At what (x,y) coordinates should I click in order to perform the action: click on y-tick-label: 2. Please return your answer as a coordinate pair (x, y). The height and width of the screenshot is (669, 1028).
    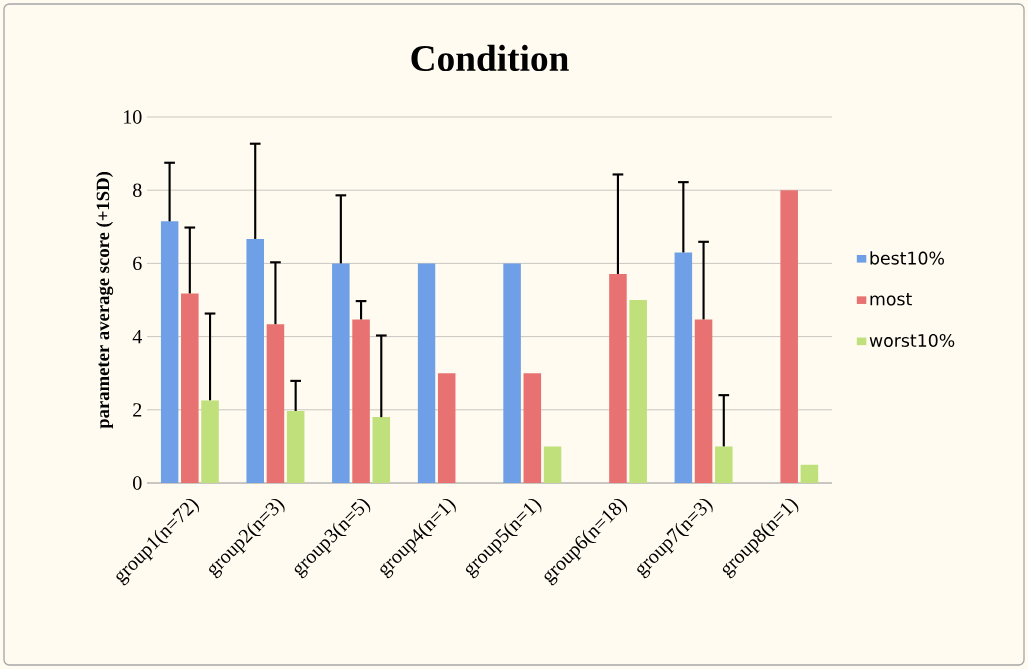
    Looking at the image, I should click on (137, 410).